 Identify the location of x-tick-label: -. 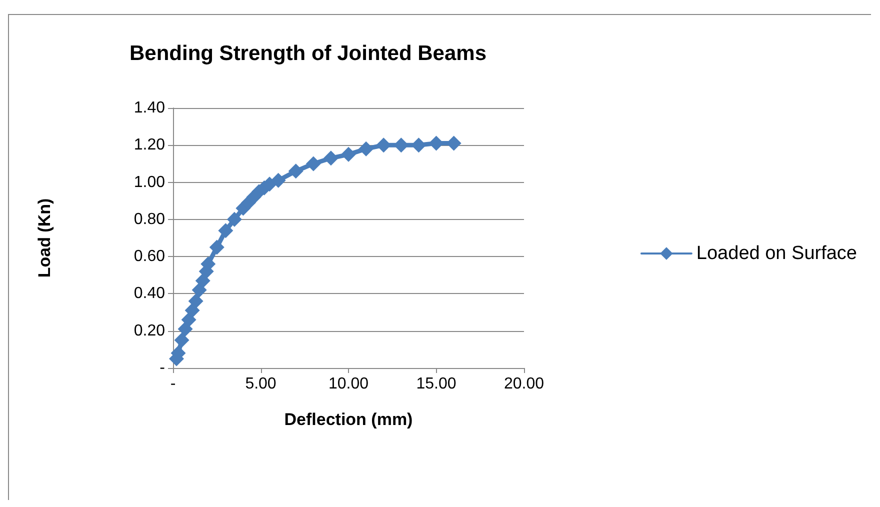
(173, 384).